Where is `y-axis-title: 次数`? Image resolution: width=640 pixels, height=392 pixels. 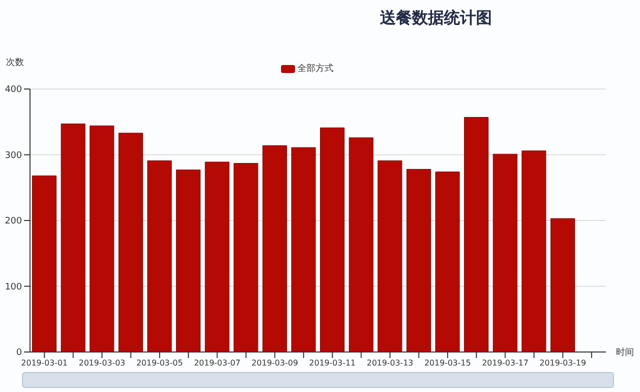
y-axis-title: 次数 is located at coordinates (15, 62).